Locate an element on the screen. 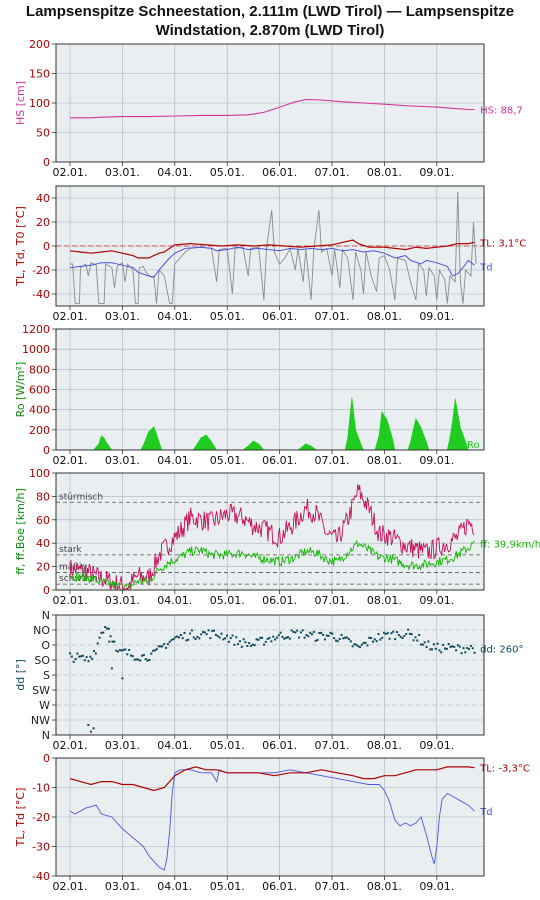 The width and height of the screenshot is (540, 900). ro-x-tick-label: 02.01. is located at coordinates (70, 460).